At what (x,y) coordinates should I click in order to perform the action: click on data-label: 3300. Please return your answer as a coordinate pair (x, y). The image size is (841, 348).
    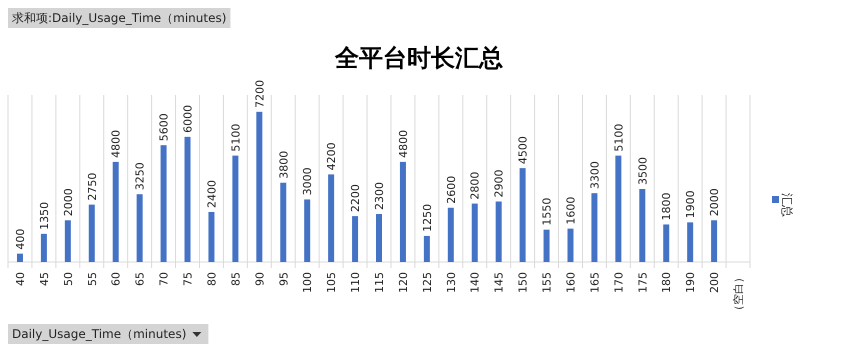
    Looking at the image, I should click on (595, 175).